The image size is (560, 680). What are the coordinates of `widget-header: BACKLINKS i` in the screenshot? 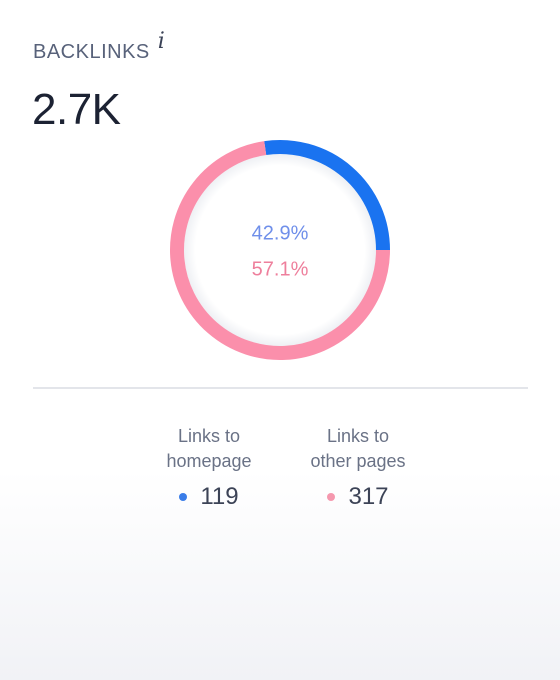 It's located at (99, 48).